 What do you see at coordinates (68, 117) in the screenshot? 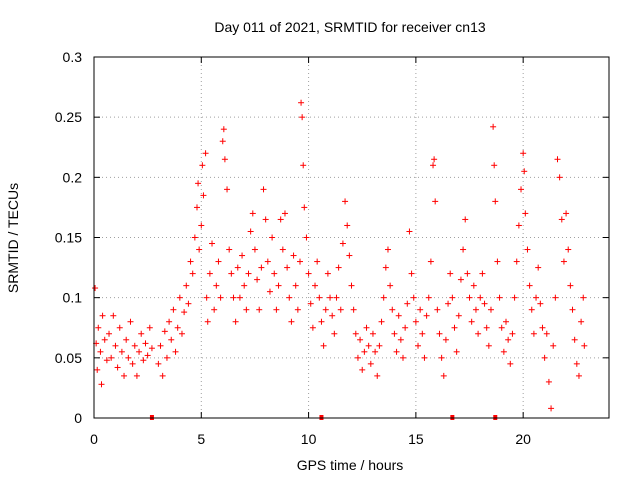
I see `y-tick-label: 0.25` at bounding box center [68, 117].